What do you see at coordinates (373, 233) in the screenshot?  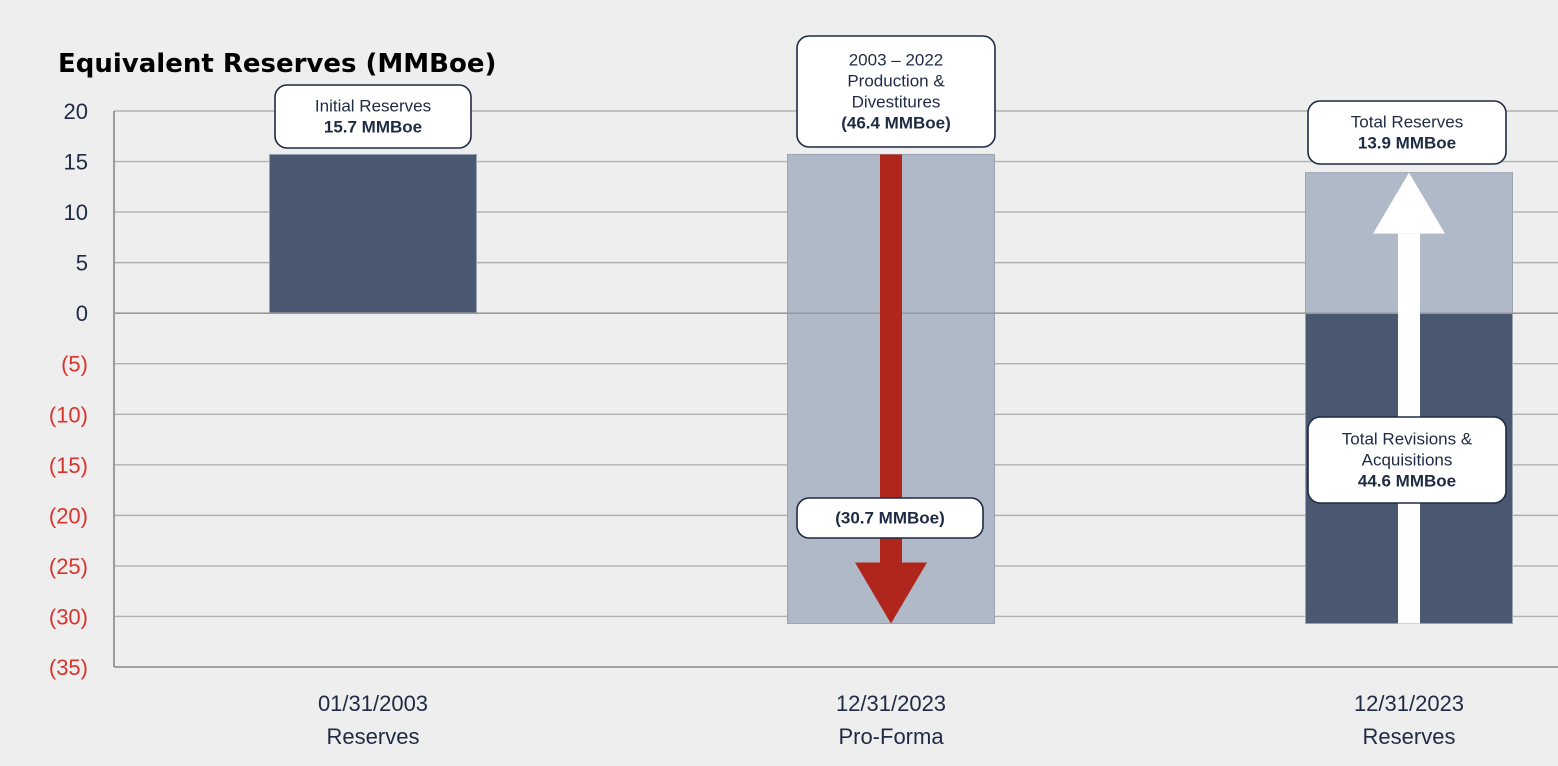 I see `bar-segment` at bounding box center [373, 233].